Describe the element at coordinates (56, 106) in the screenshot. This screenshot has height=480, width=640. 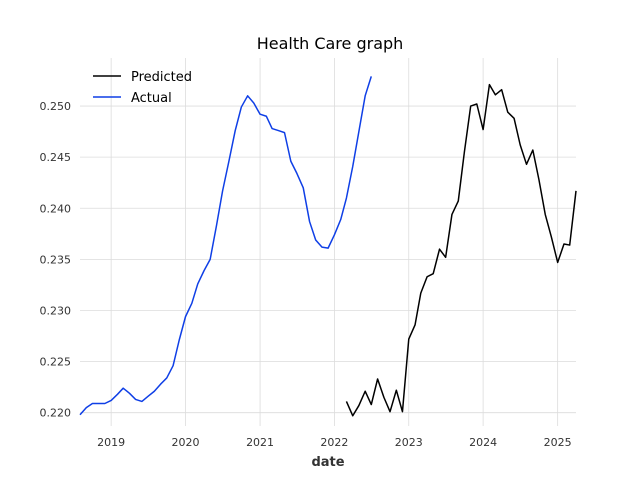
I see `y-tick-label: 0.250` at that location.